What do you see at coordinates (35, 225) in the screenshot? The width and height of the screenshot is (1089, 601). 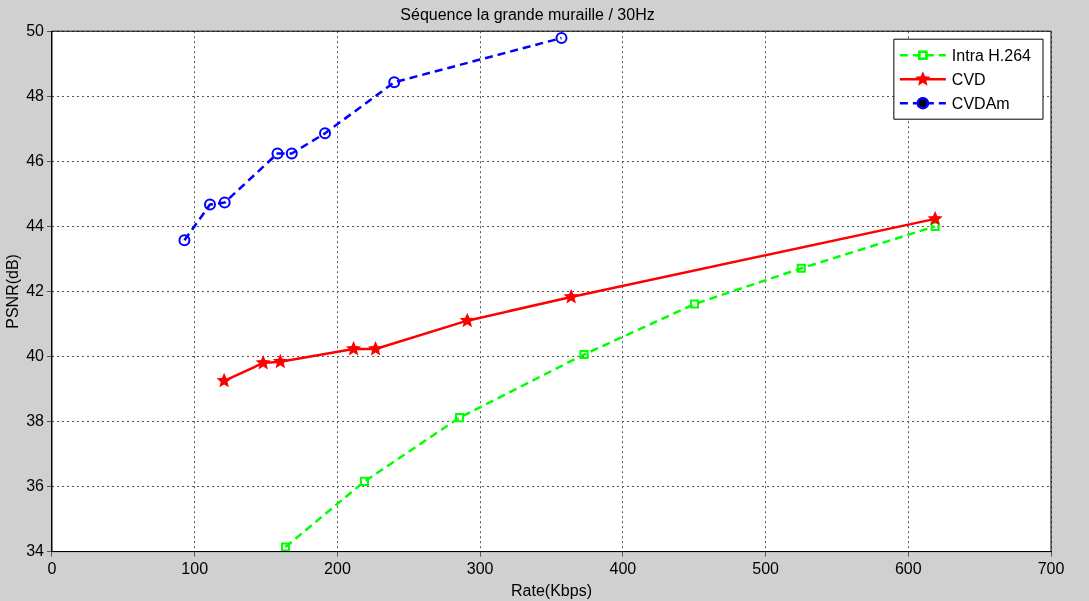 I see `y-tick-label: 44` at bounding box center [35, 225].